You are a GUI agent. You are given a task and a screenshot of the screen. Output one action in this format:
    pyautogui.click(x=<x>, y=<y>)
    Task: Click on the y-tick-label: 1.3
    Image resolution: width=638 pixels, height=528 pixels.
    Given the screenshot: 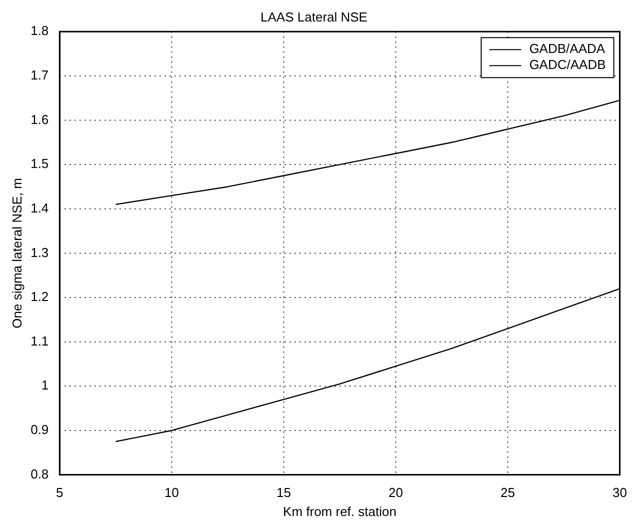 What is the action you would take?
    pyautogui.click(x=39, y=252)
    